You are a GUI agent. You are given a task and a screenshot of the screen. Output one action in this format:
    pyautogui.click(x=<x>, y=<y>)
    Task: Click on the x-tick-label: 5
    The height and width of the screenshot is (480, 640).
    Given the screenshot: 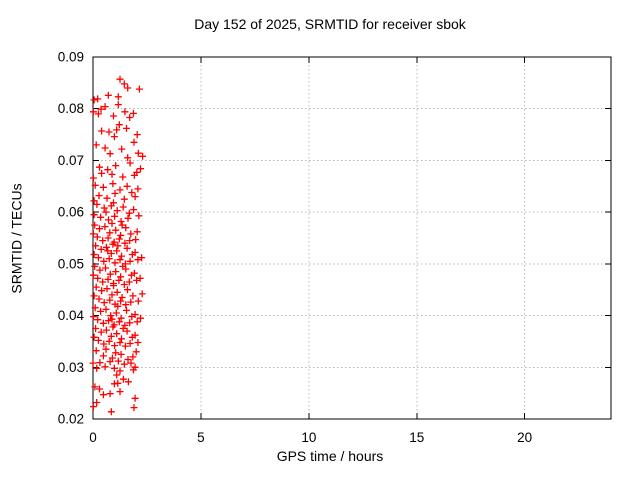 What is the action you would take?
    pyautogui.click(x=201, y=437)
    